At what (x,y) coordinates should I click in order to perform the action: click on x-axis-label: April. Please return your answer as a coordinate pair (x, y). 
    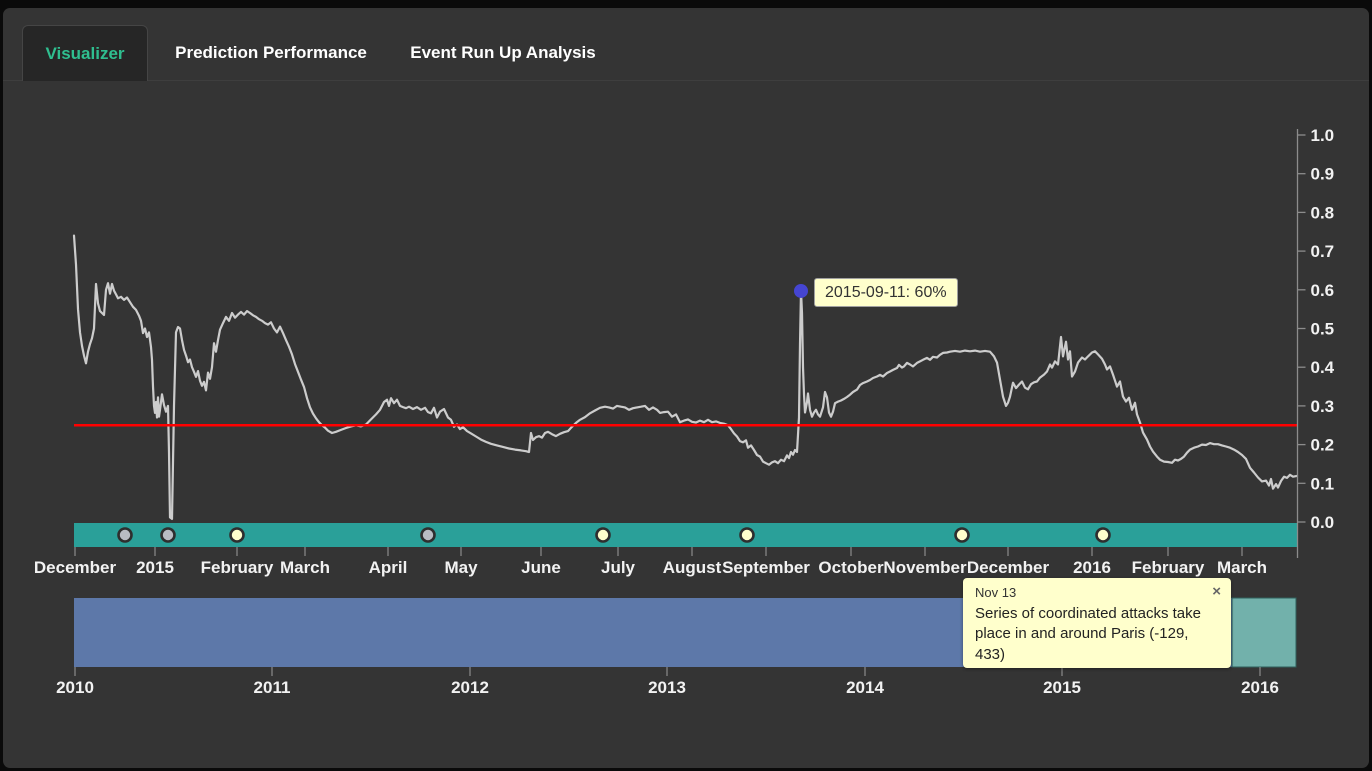
    Looking at the image, I should click on (388, 567).